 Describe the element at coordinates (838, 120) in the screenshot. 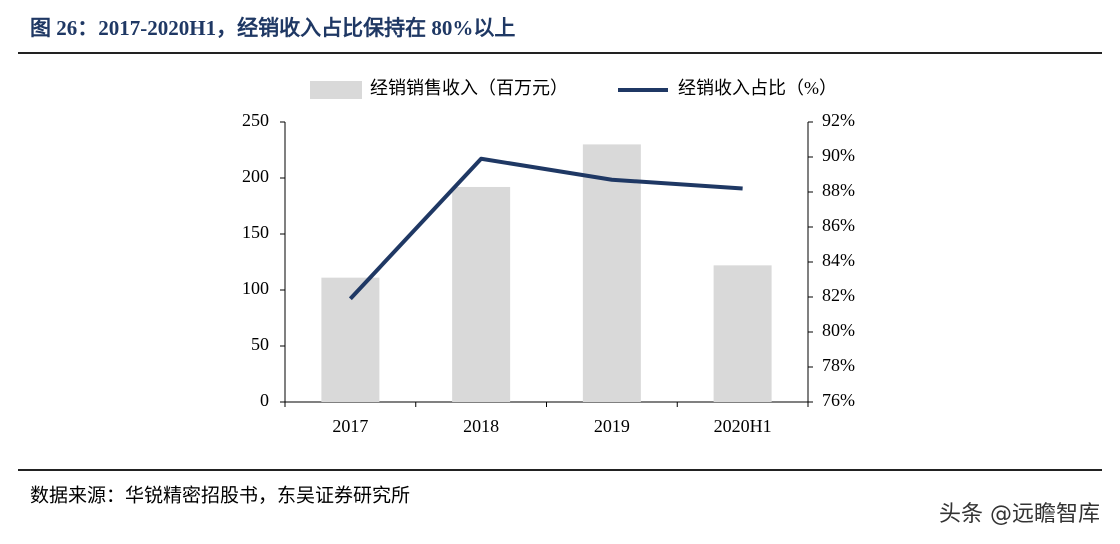

I see `y2-tick-label: 92%` at that location.